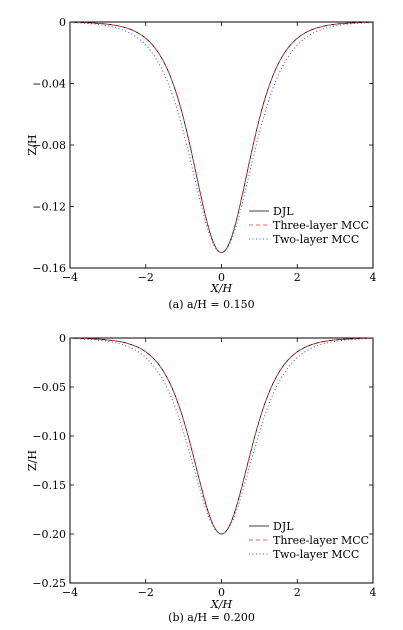 This screenshot has height=630, width=403. Describe the element at coordinates (49, 145) in the screenshot. I see `y-tick-label: −0.08` at that location.